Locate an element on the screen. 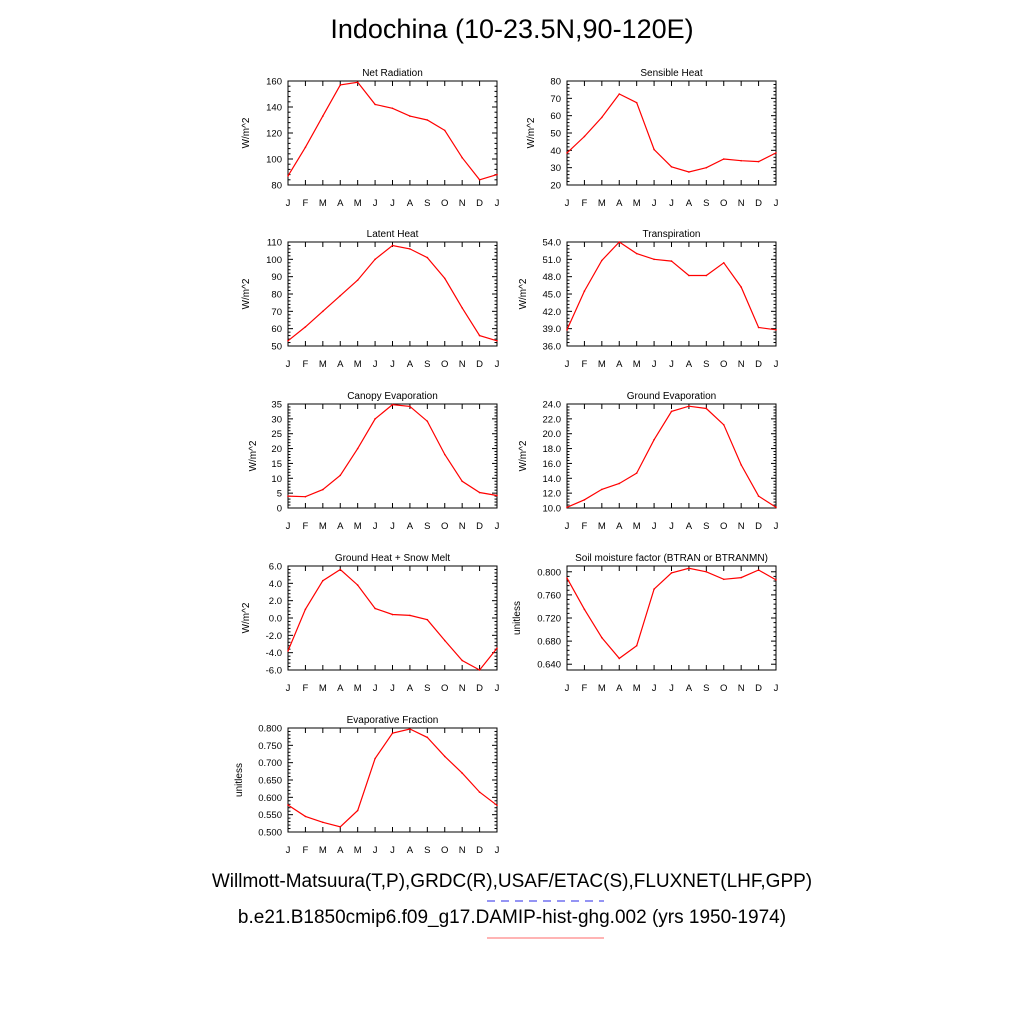 The width and height of the screenshot is (1024, 1024). y-tick-label: 48.0 is located at coordinates (552, 277).